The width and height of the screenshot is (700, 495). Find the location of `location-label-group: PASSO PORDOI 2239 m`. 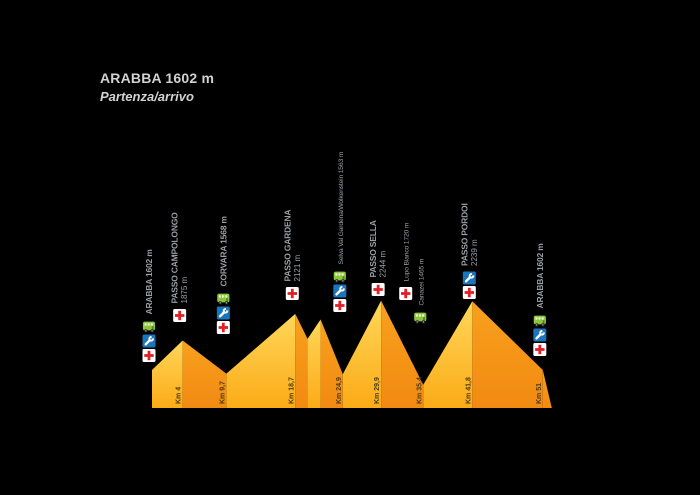

location-label-group: PASSO PORDOI 2239 m is located at coordinates (469, 251).